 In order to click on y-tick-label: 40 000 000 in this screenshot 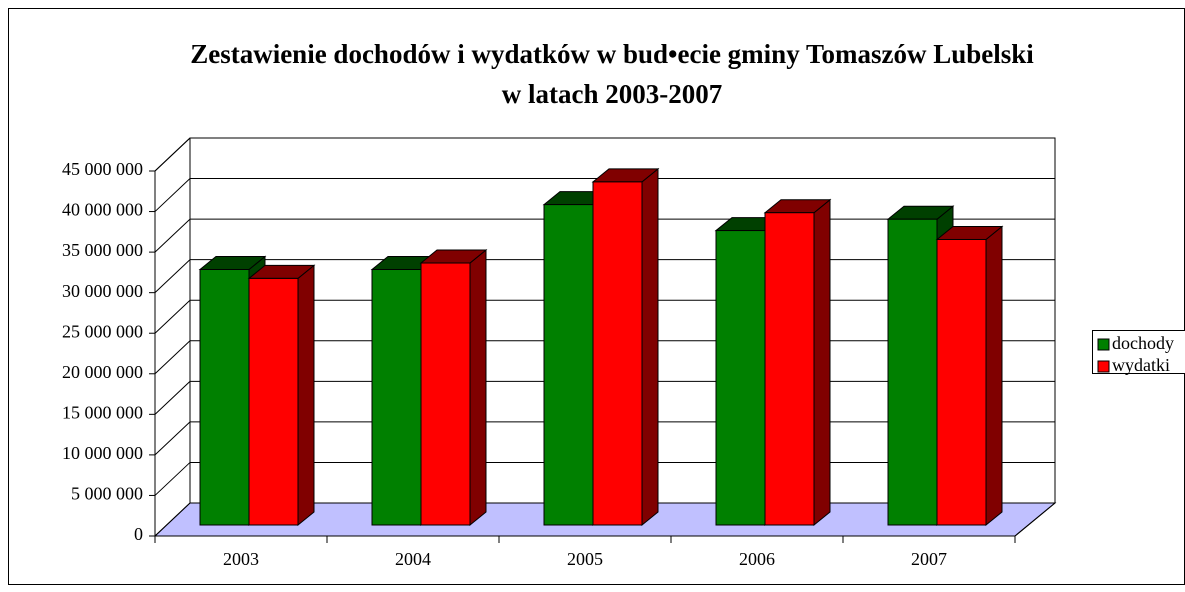, I will do `click(102, 210)`.